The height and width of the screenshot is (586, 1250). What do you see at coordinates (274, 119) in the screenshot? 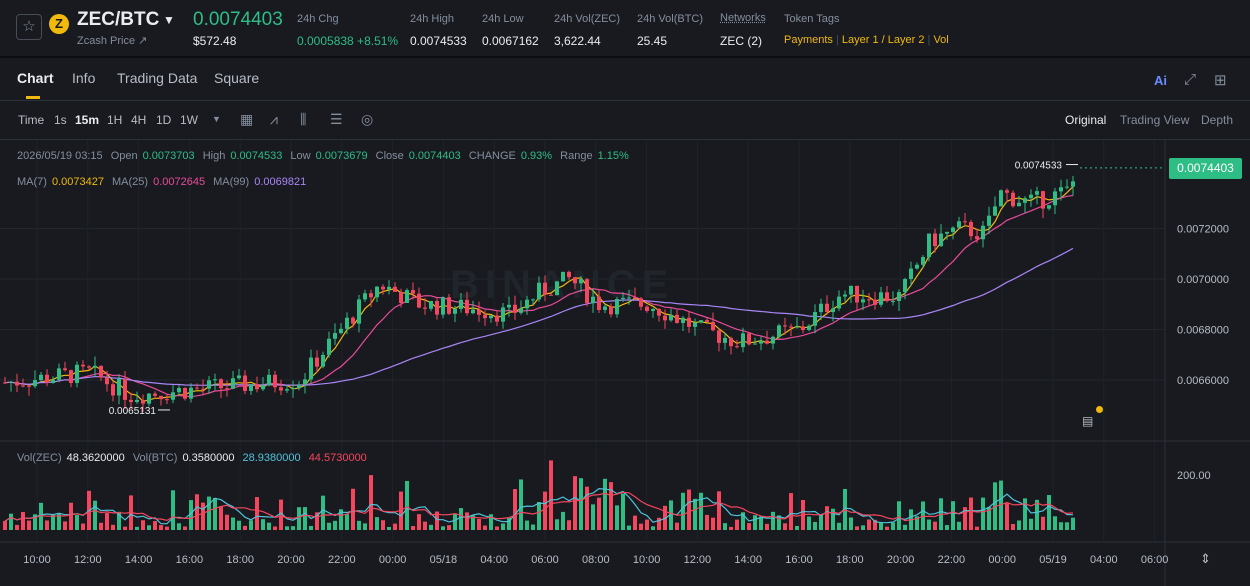
I see `indicator-icon: ⩘` at bounding box center [274, 119].